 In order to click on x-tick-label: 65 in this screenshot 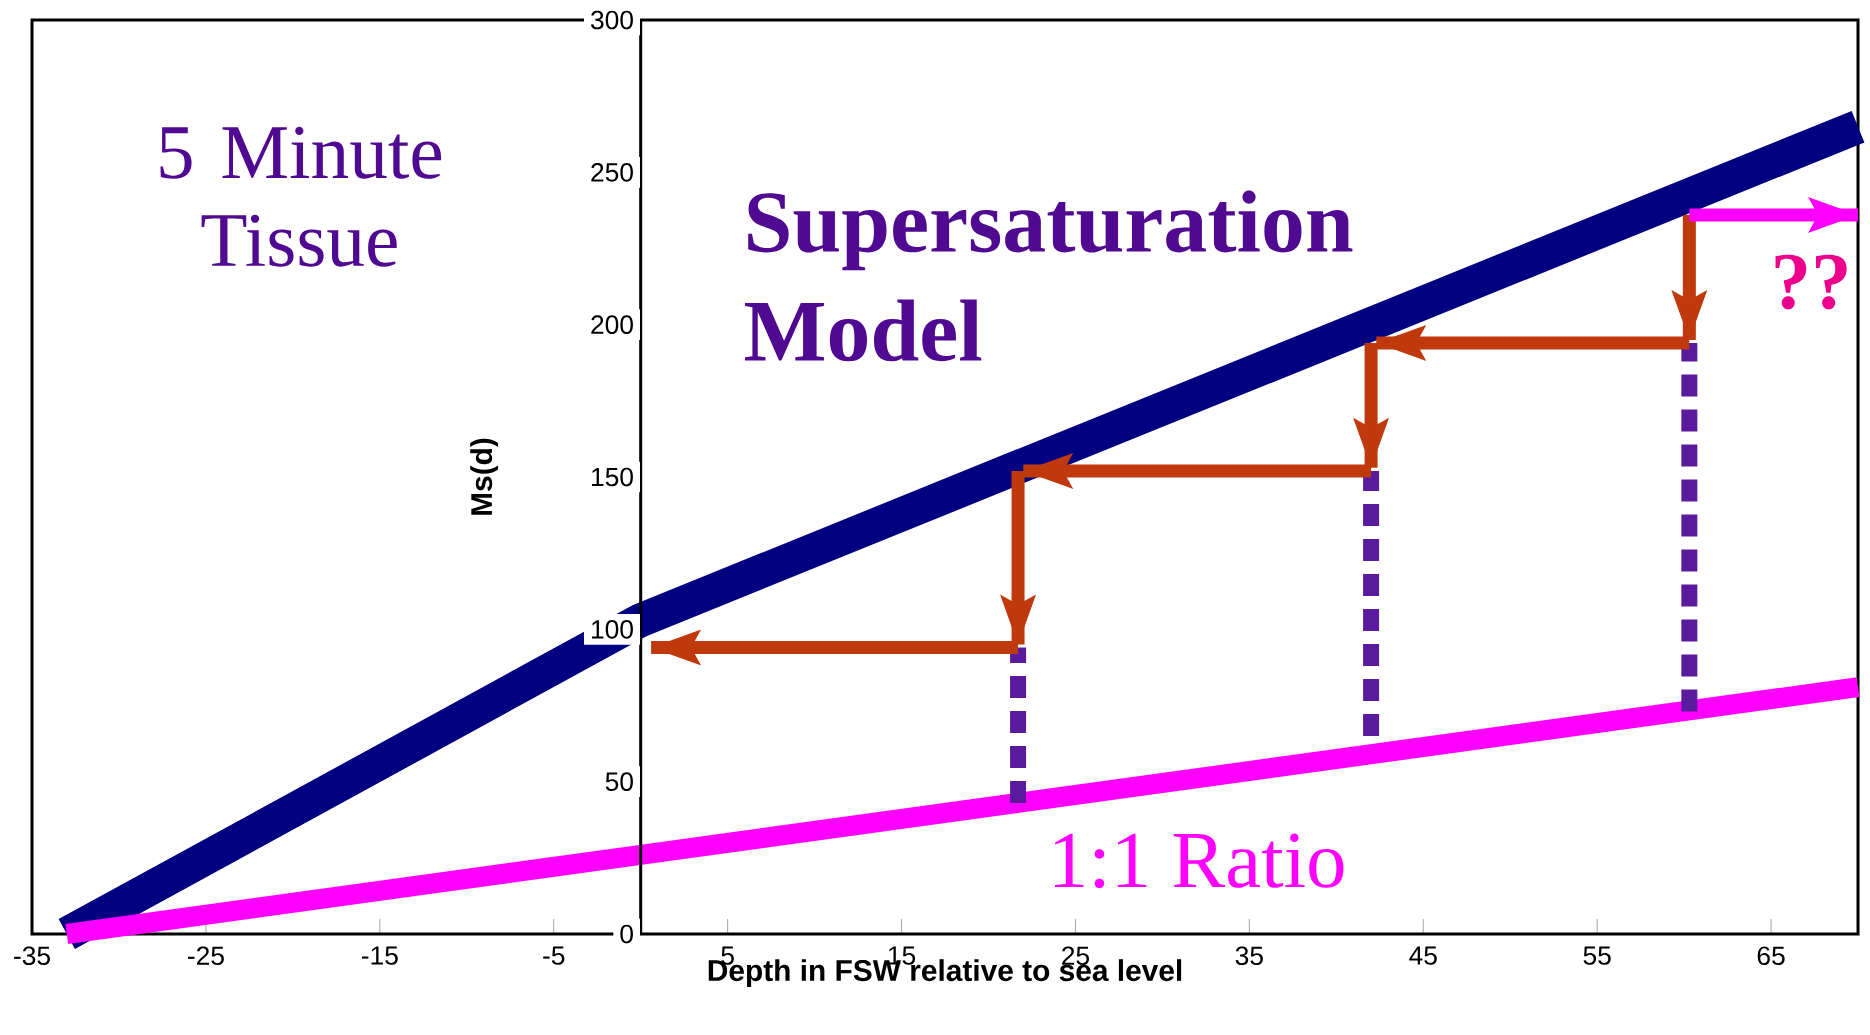, I will do `click(1771, 956)`.